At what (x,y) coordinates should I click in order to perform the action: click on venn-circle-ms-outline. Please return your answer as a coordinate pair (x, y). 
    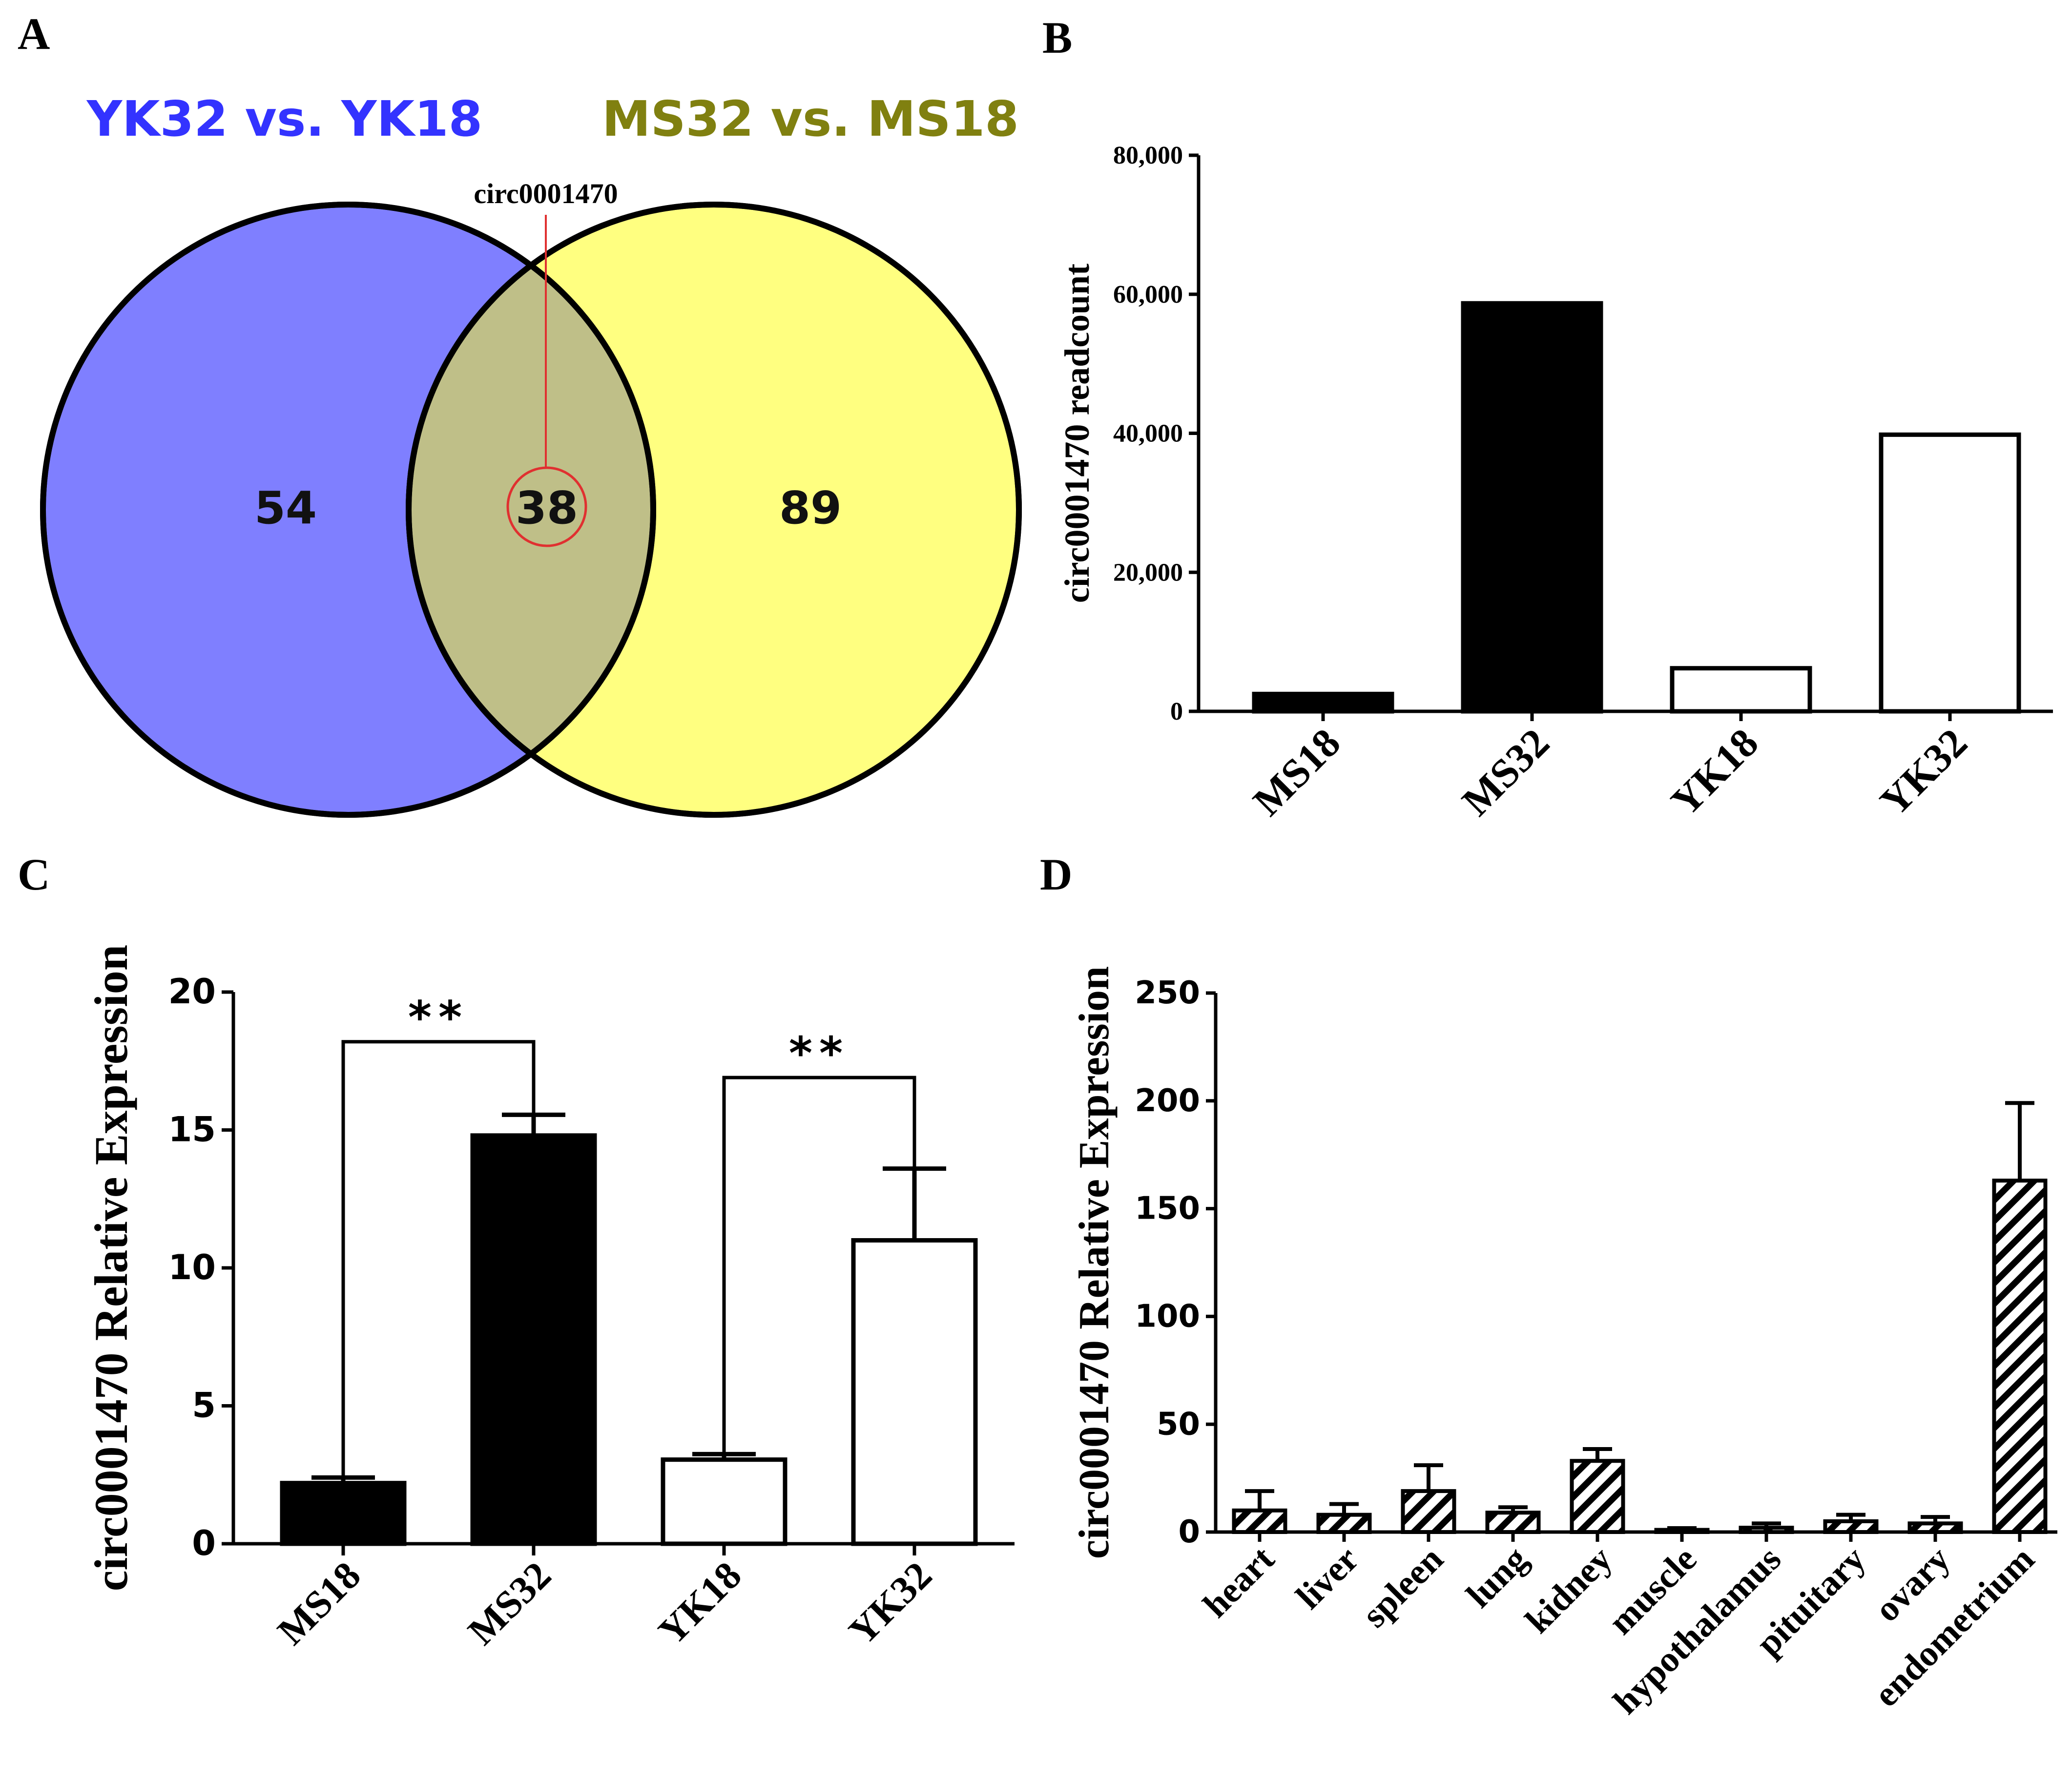
    Looking at the image, I should click on (714, 510).